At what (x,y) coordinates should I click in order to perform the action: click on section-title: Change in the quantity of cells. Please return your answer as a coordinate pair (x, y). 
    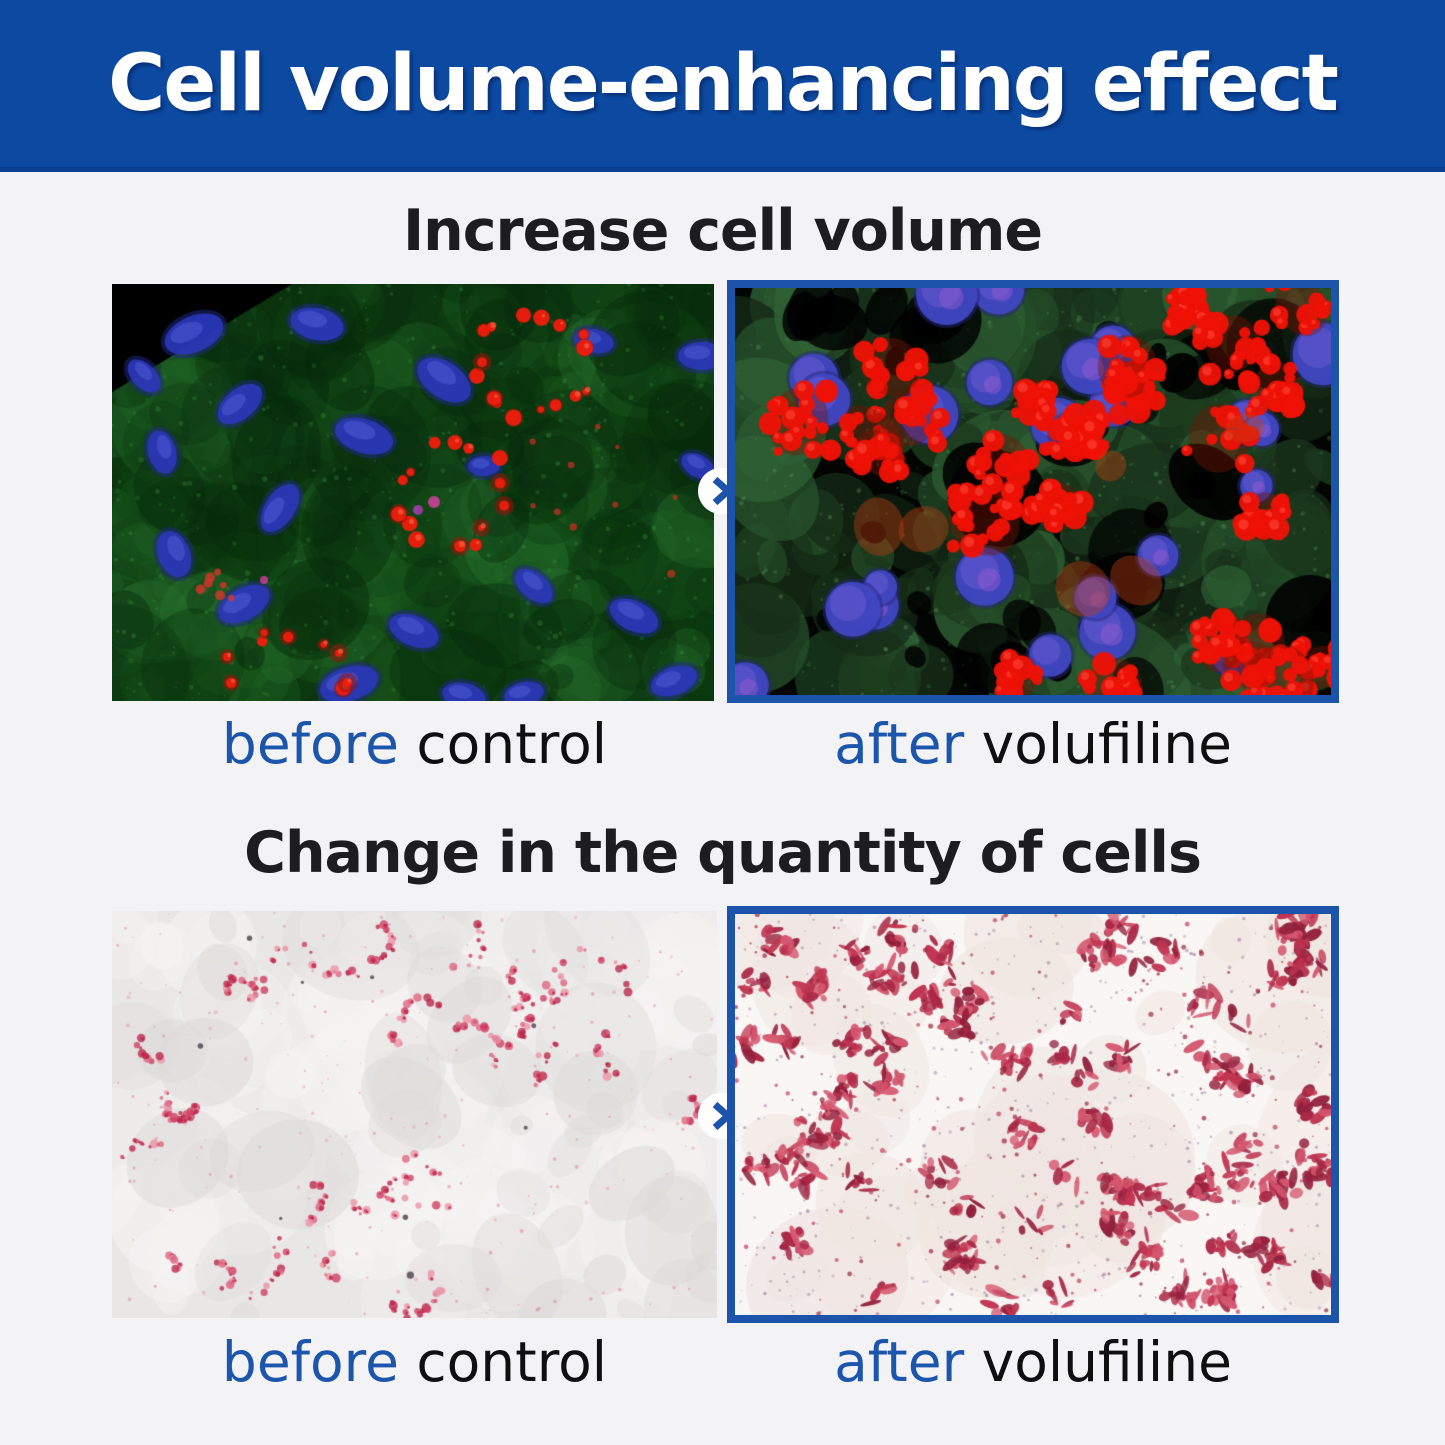
    Looking at the image, I should click on (723, 853).